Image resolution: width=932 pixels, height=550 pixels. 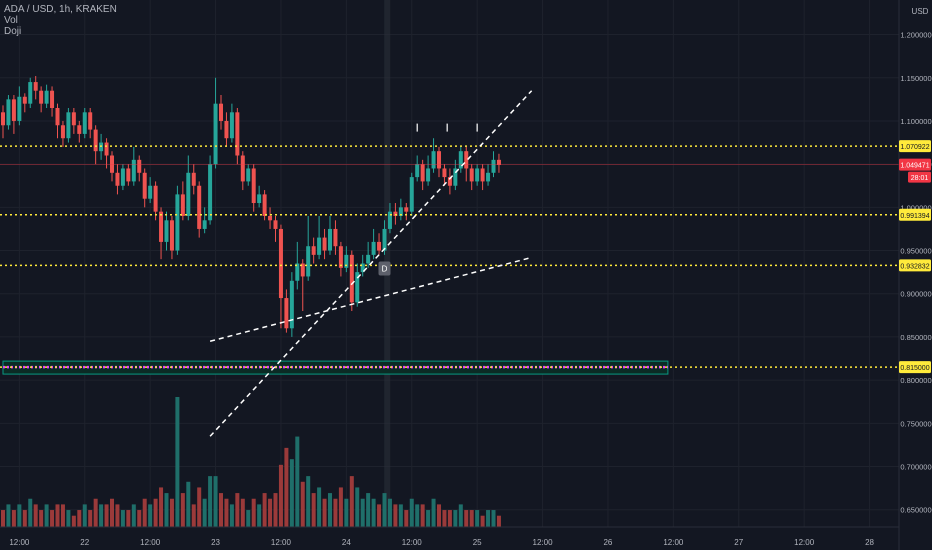 I want to click on trendline, so click(x=370, y=299).